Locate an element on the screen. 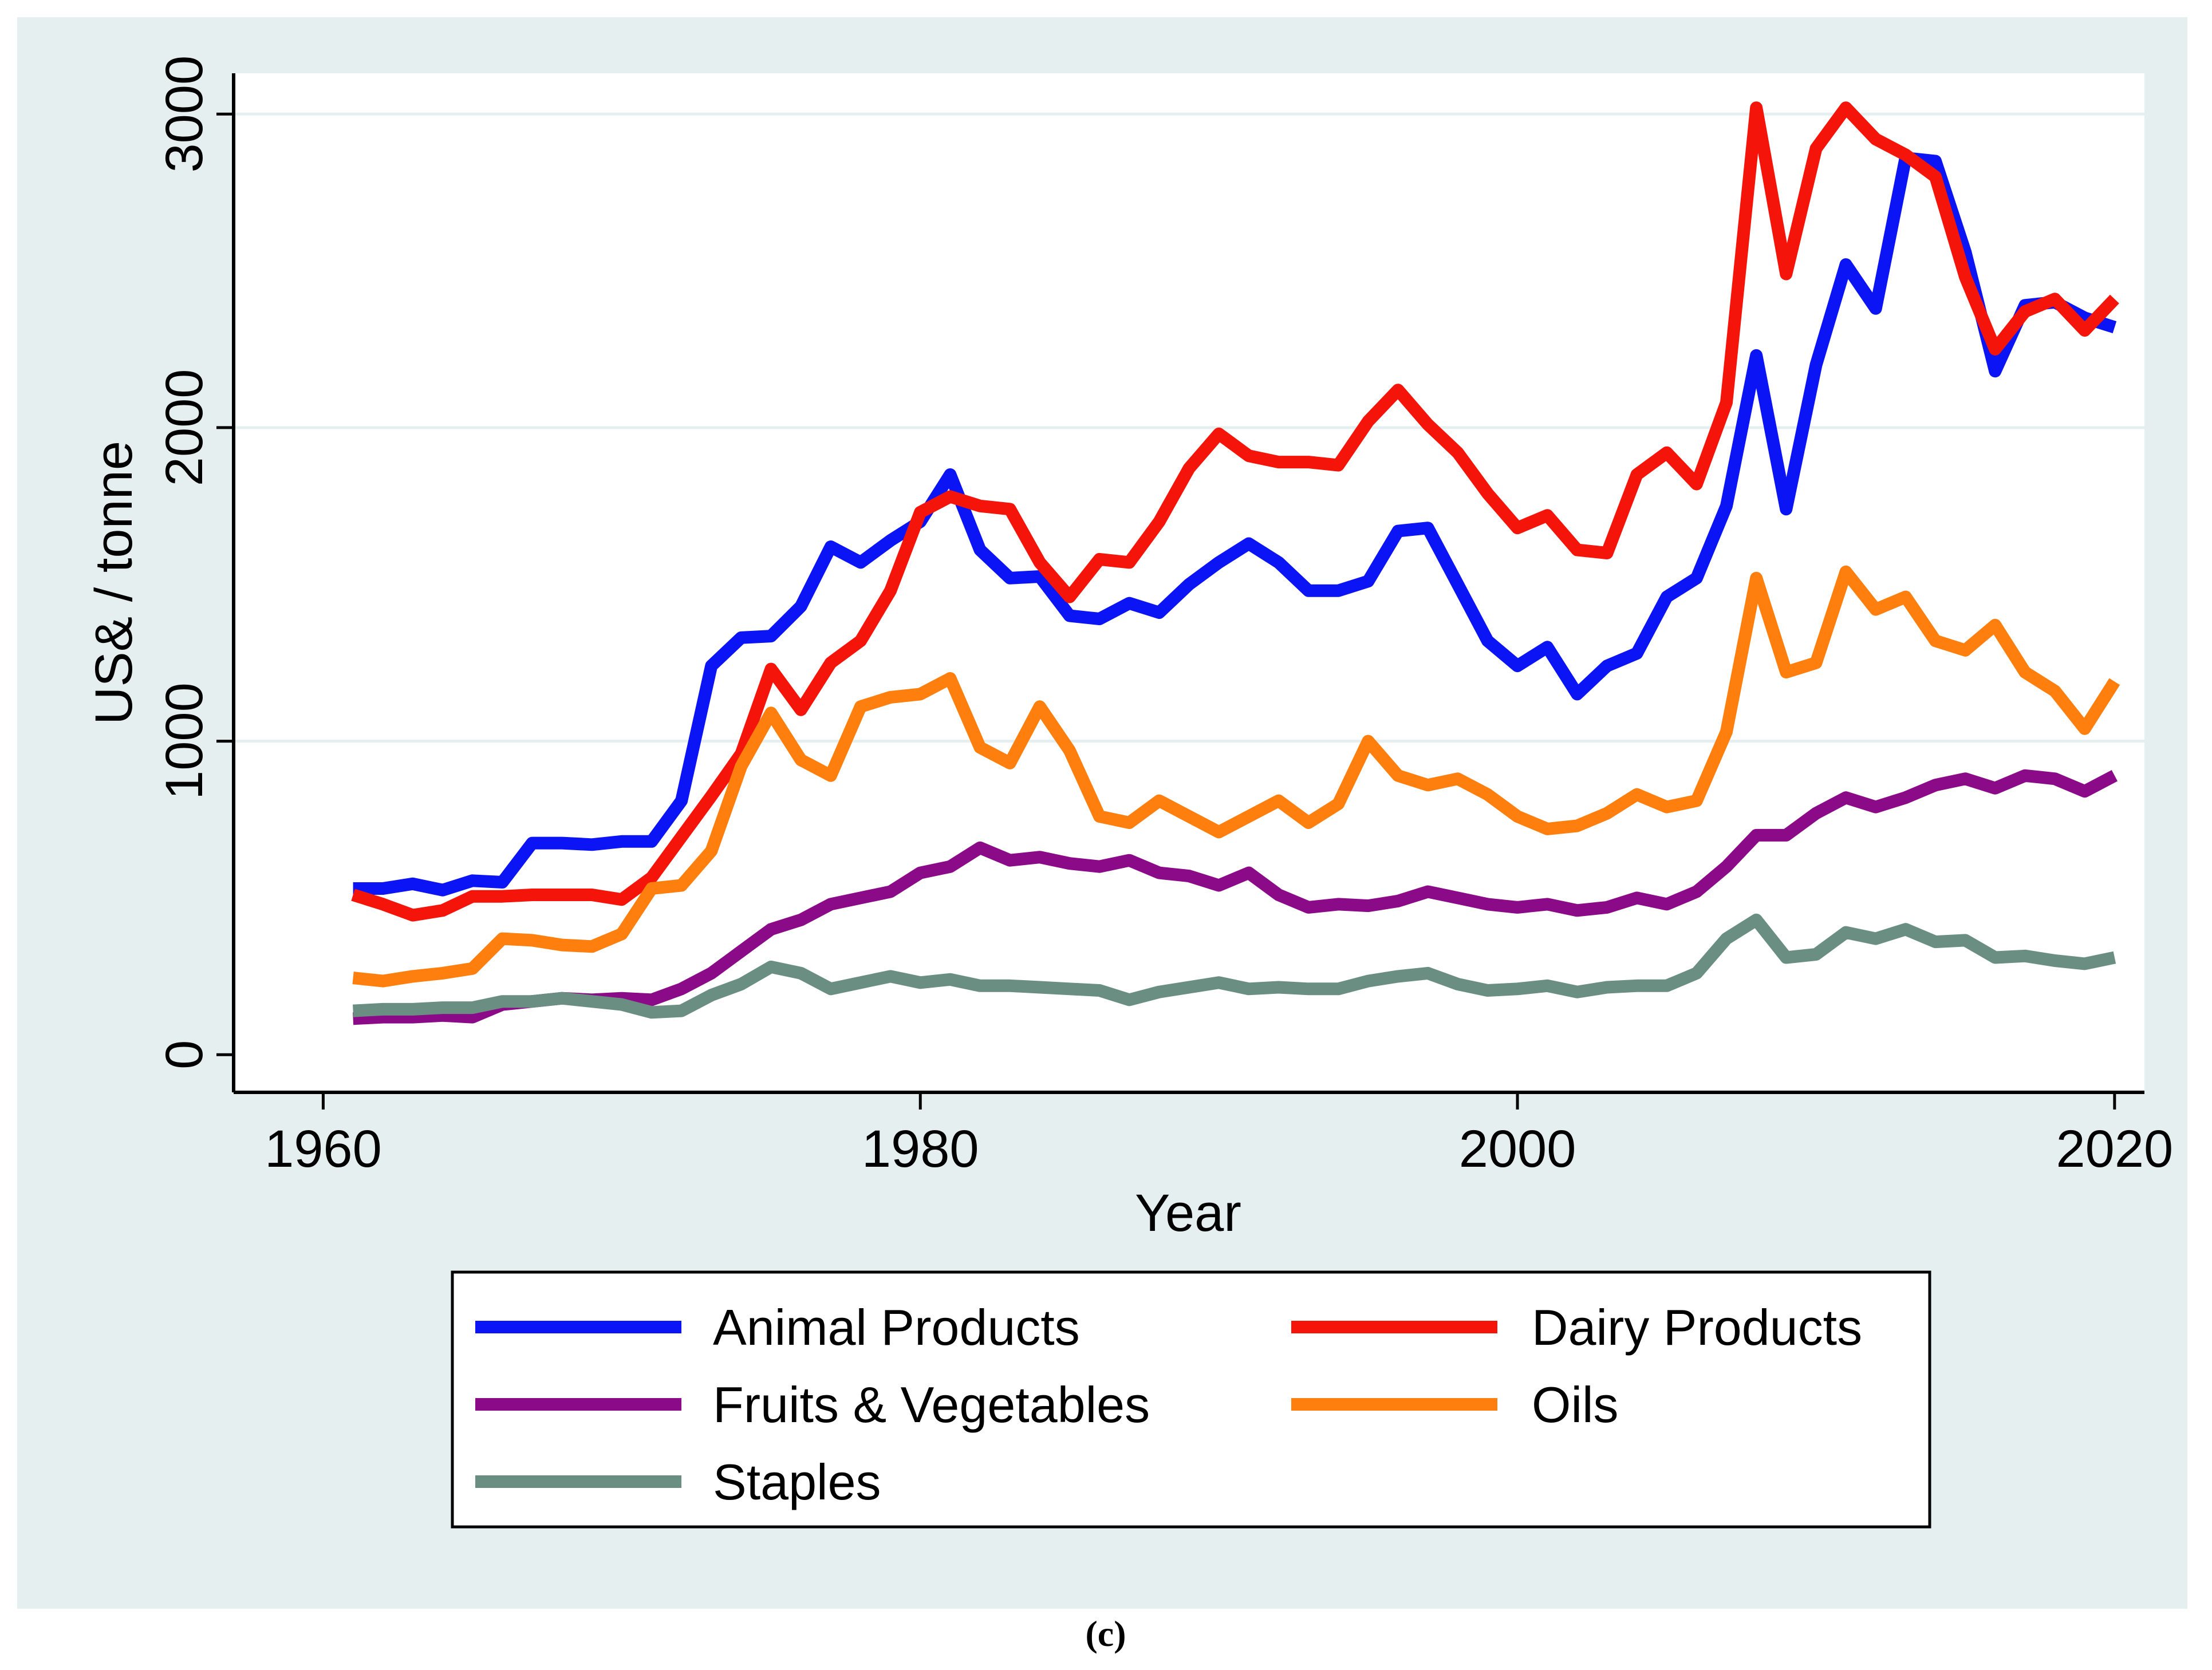  legend-label-oils: Oils is located at coordinates (1575, 1405).